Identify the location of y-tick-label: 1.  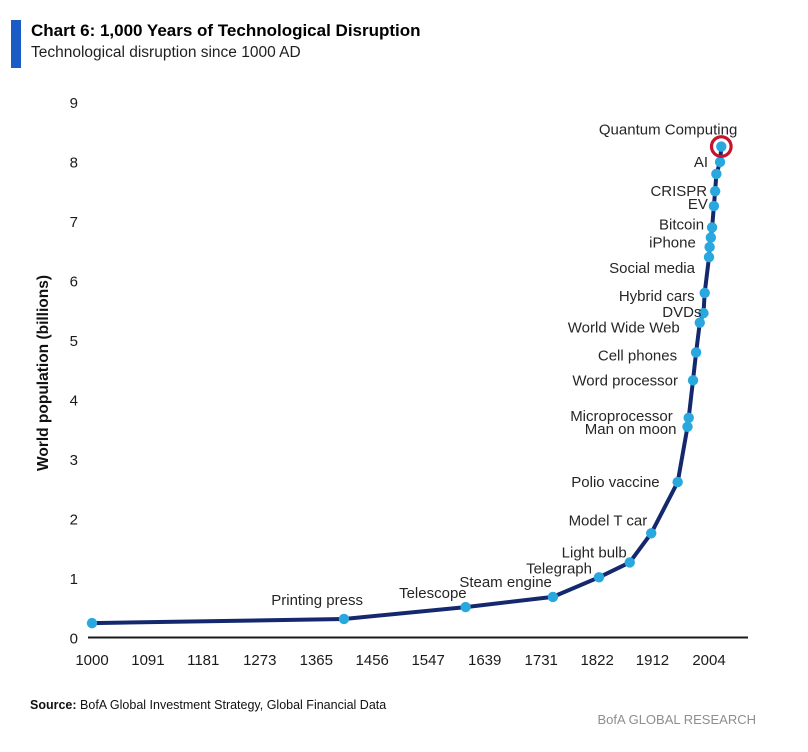
(74, 579).